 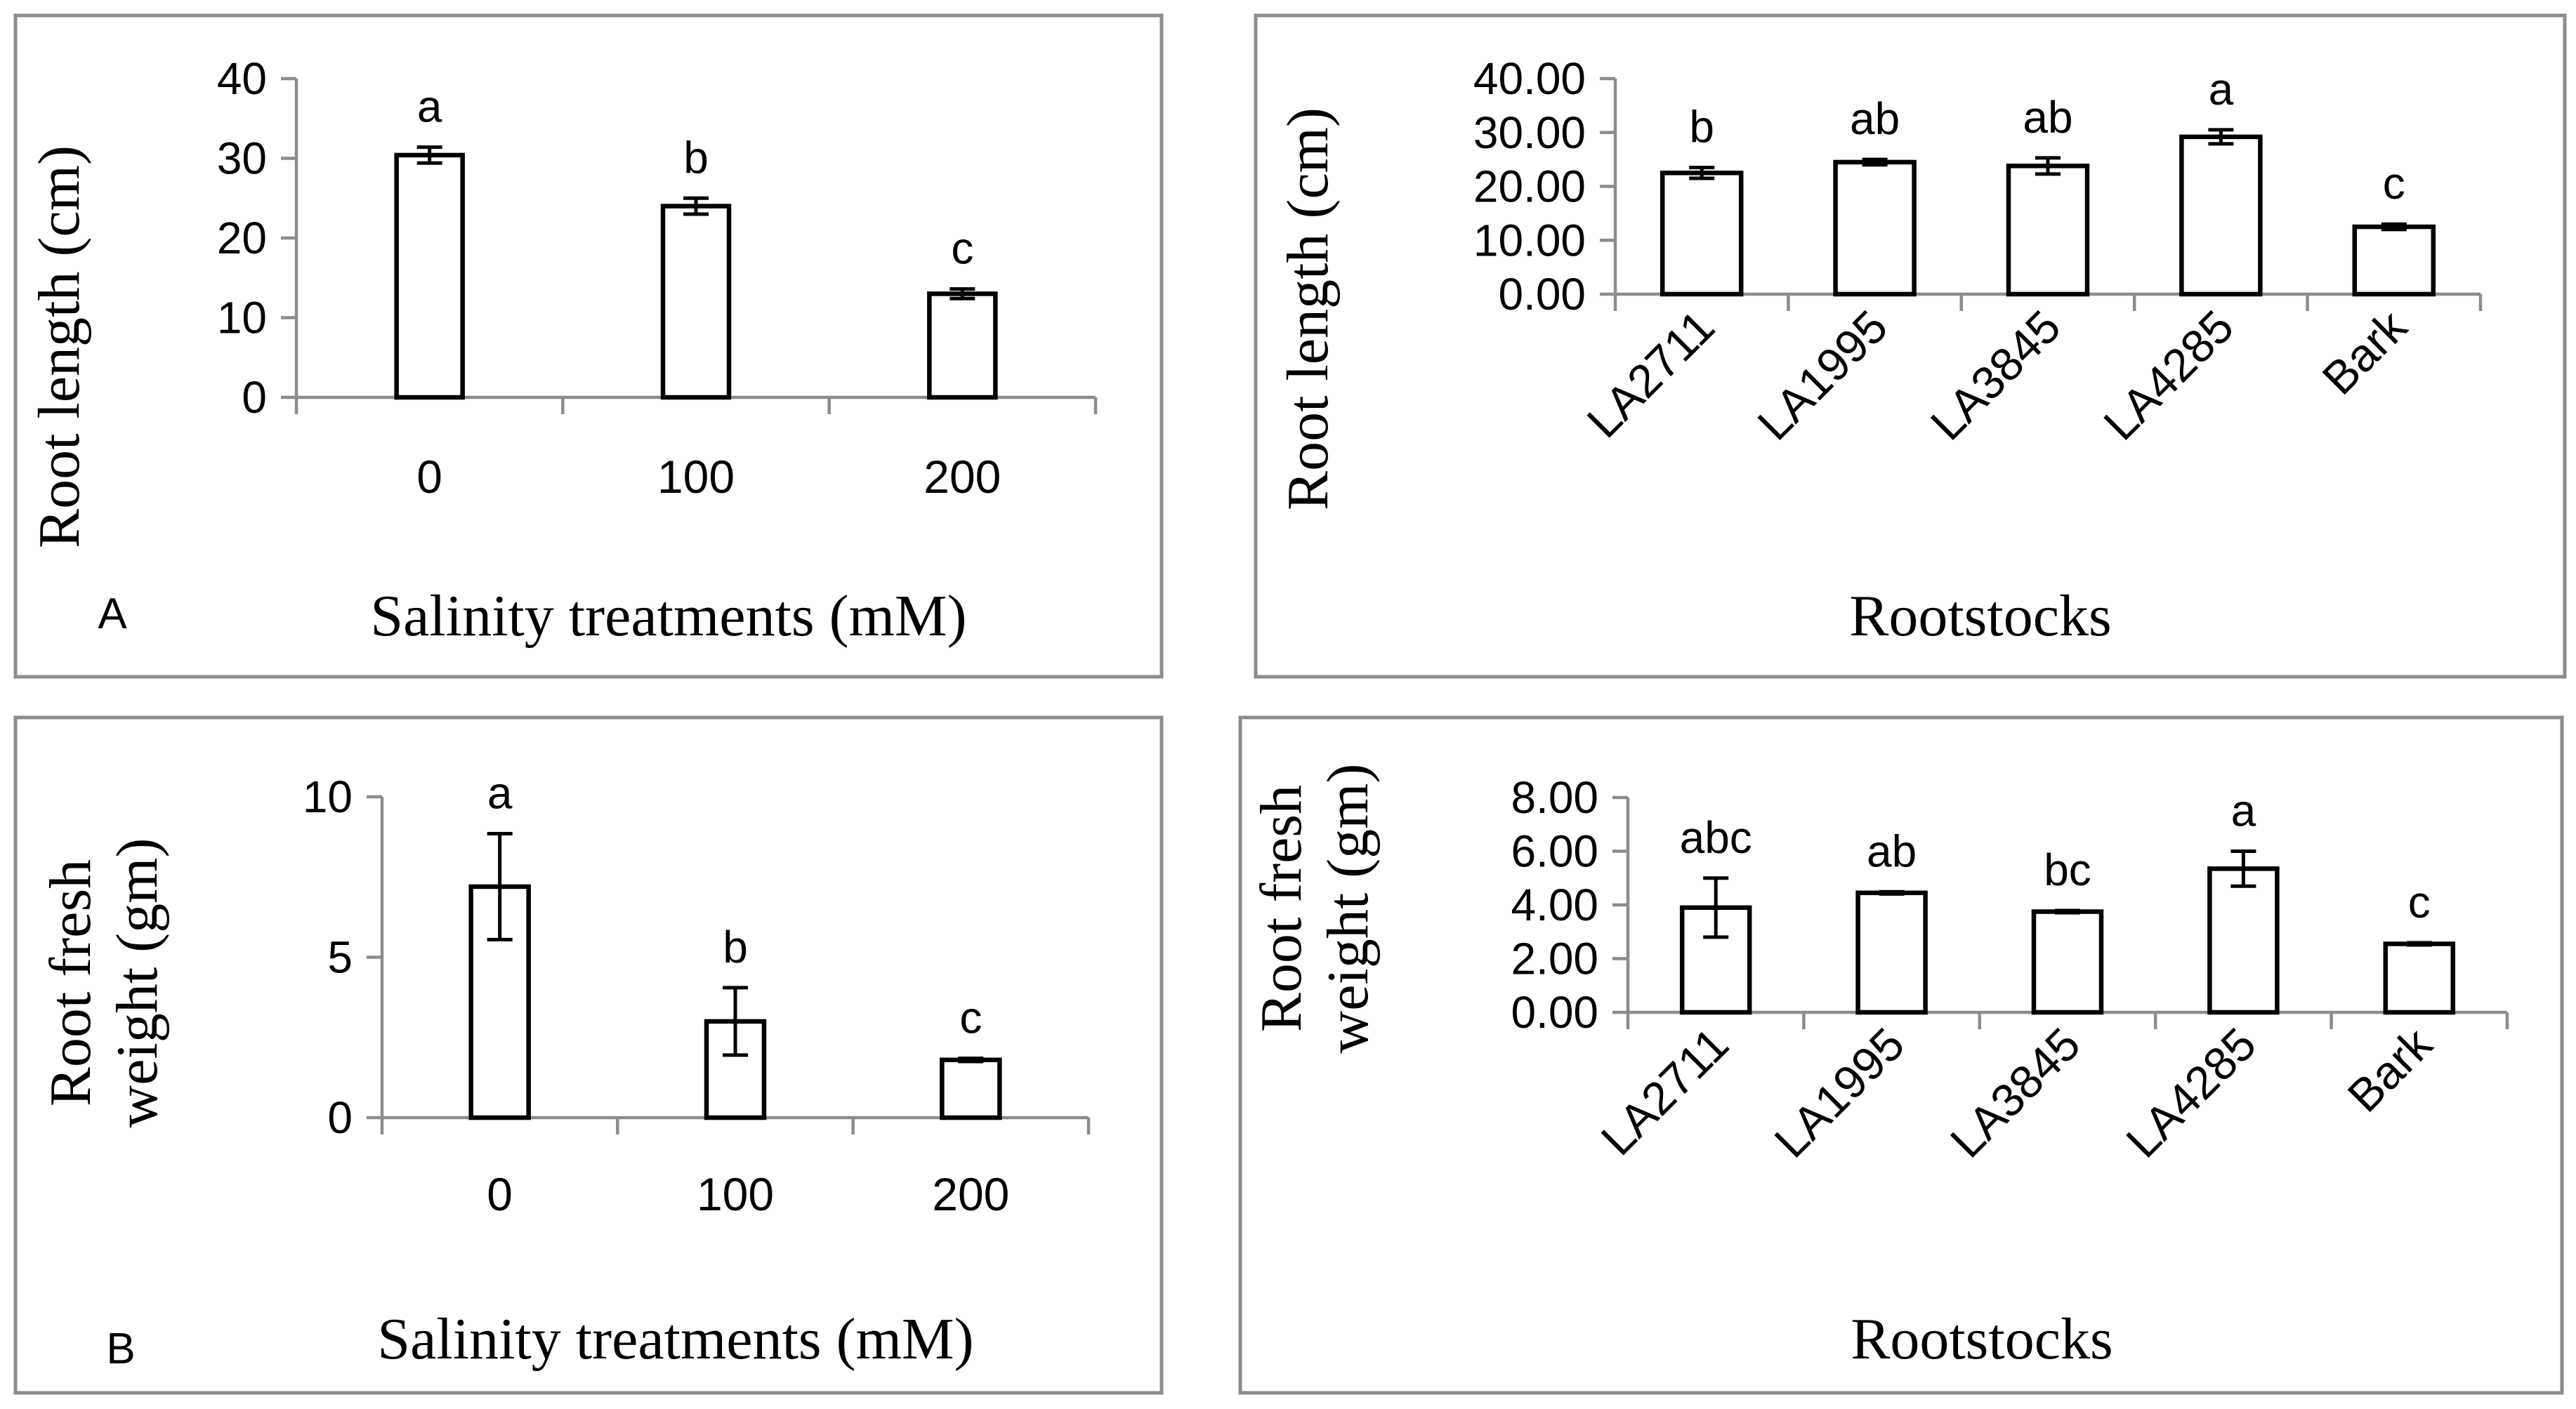 What do you see at coordinates (1554, 798) in the screenshot?
I see `y-tick-label: 8.00` at bounding box center [1554, 798].